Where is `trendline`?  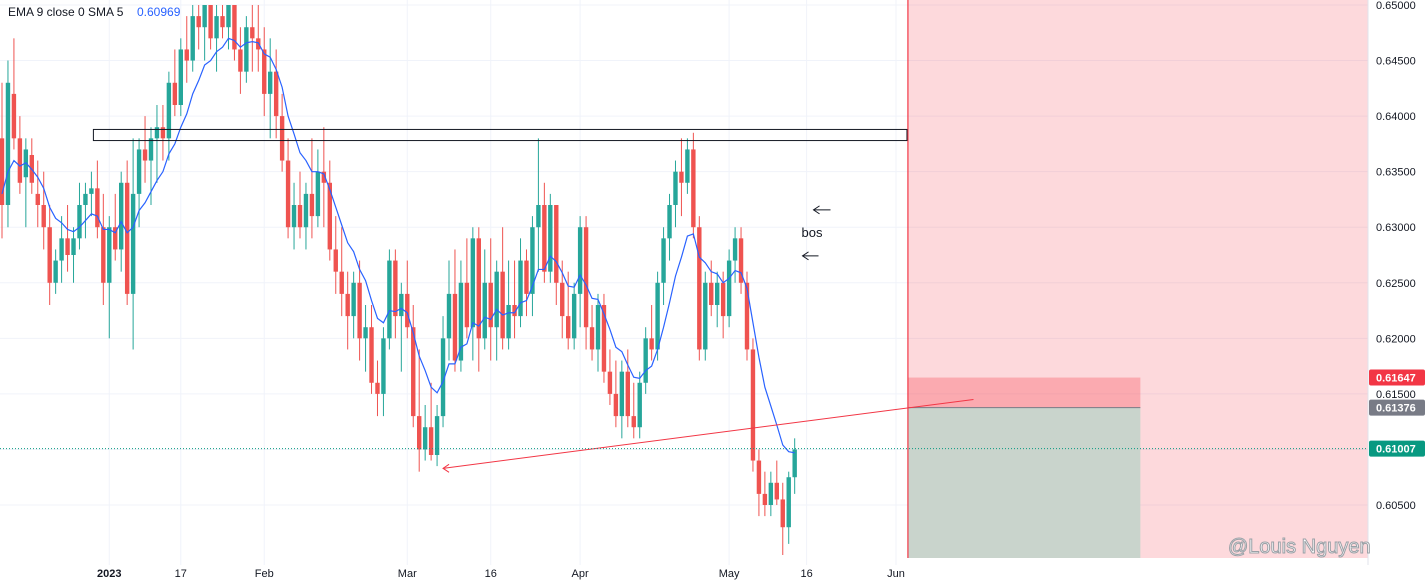 trendline is located at coordinates (708, 433).